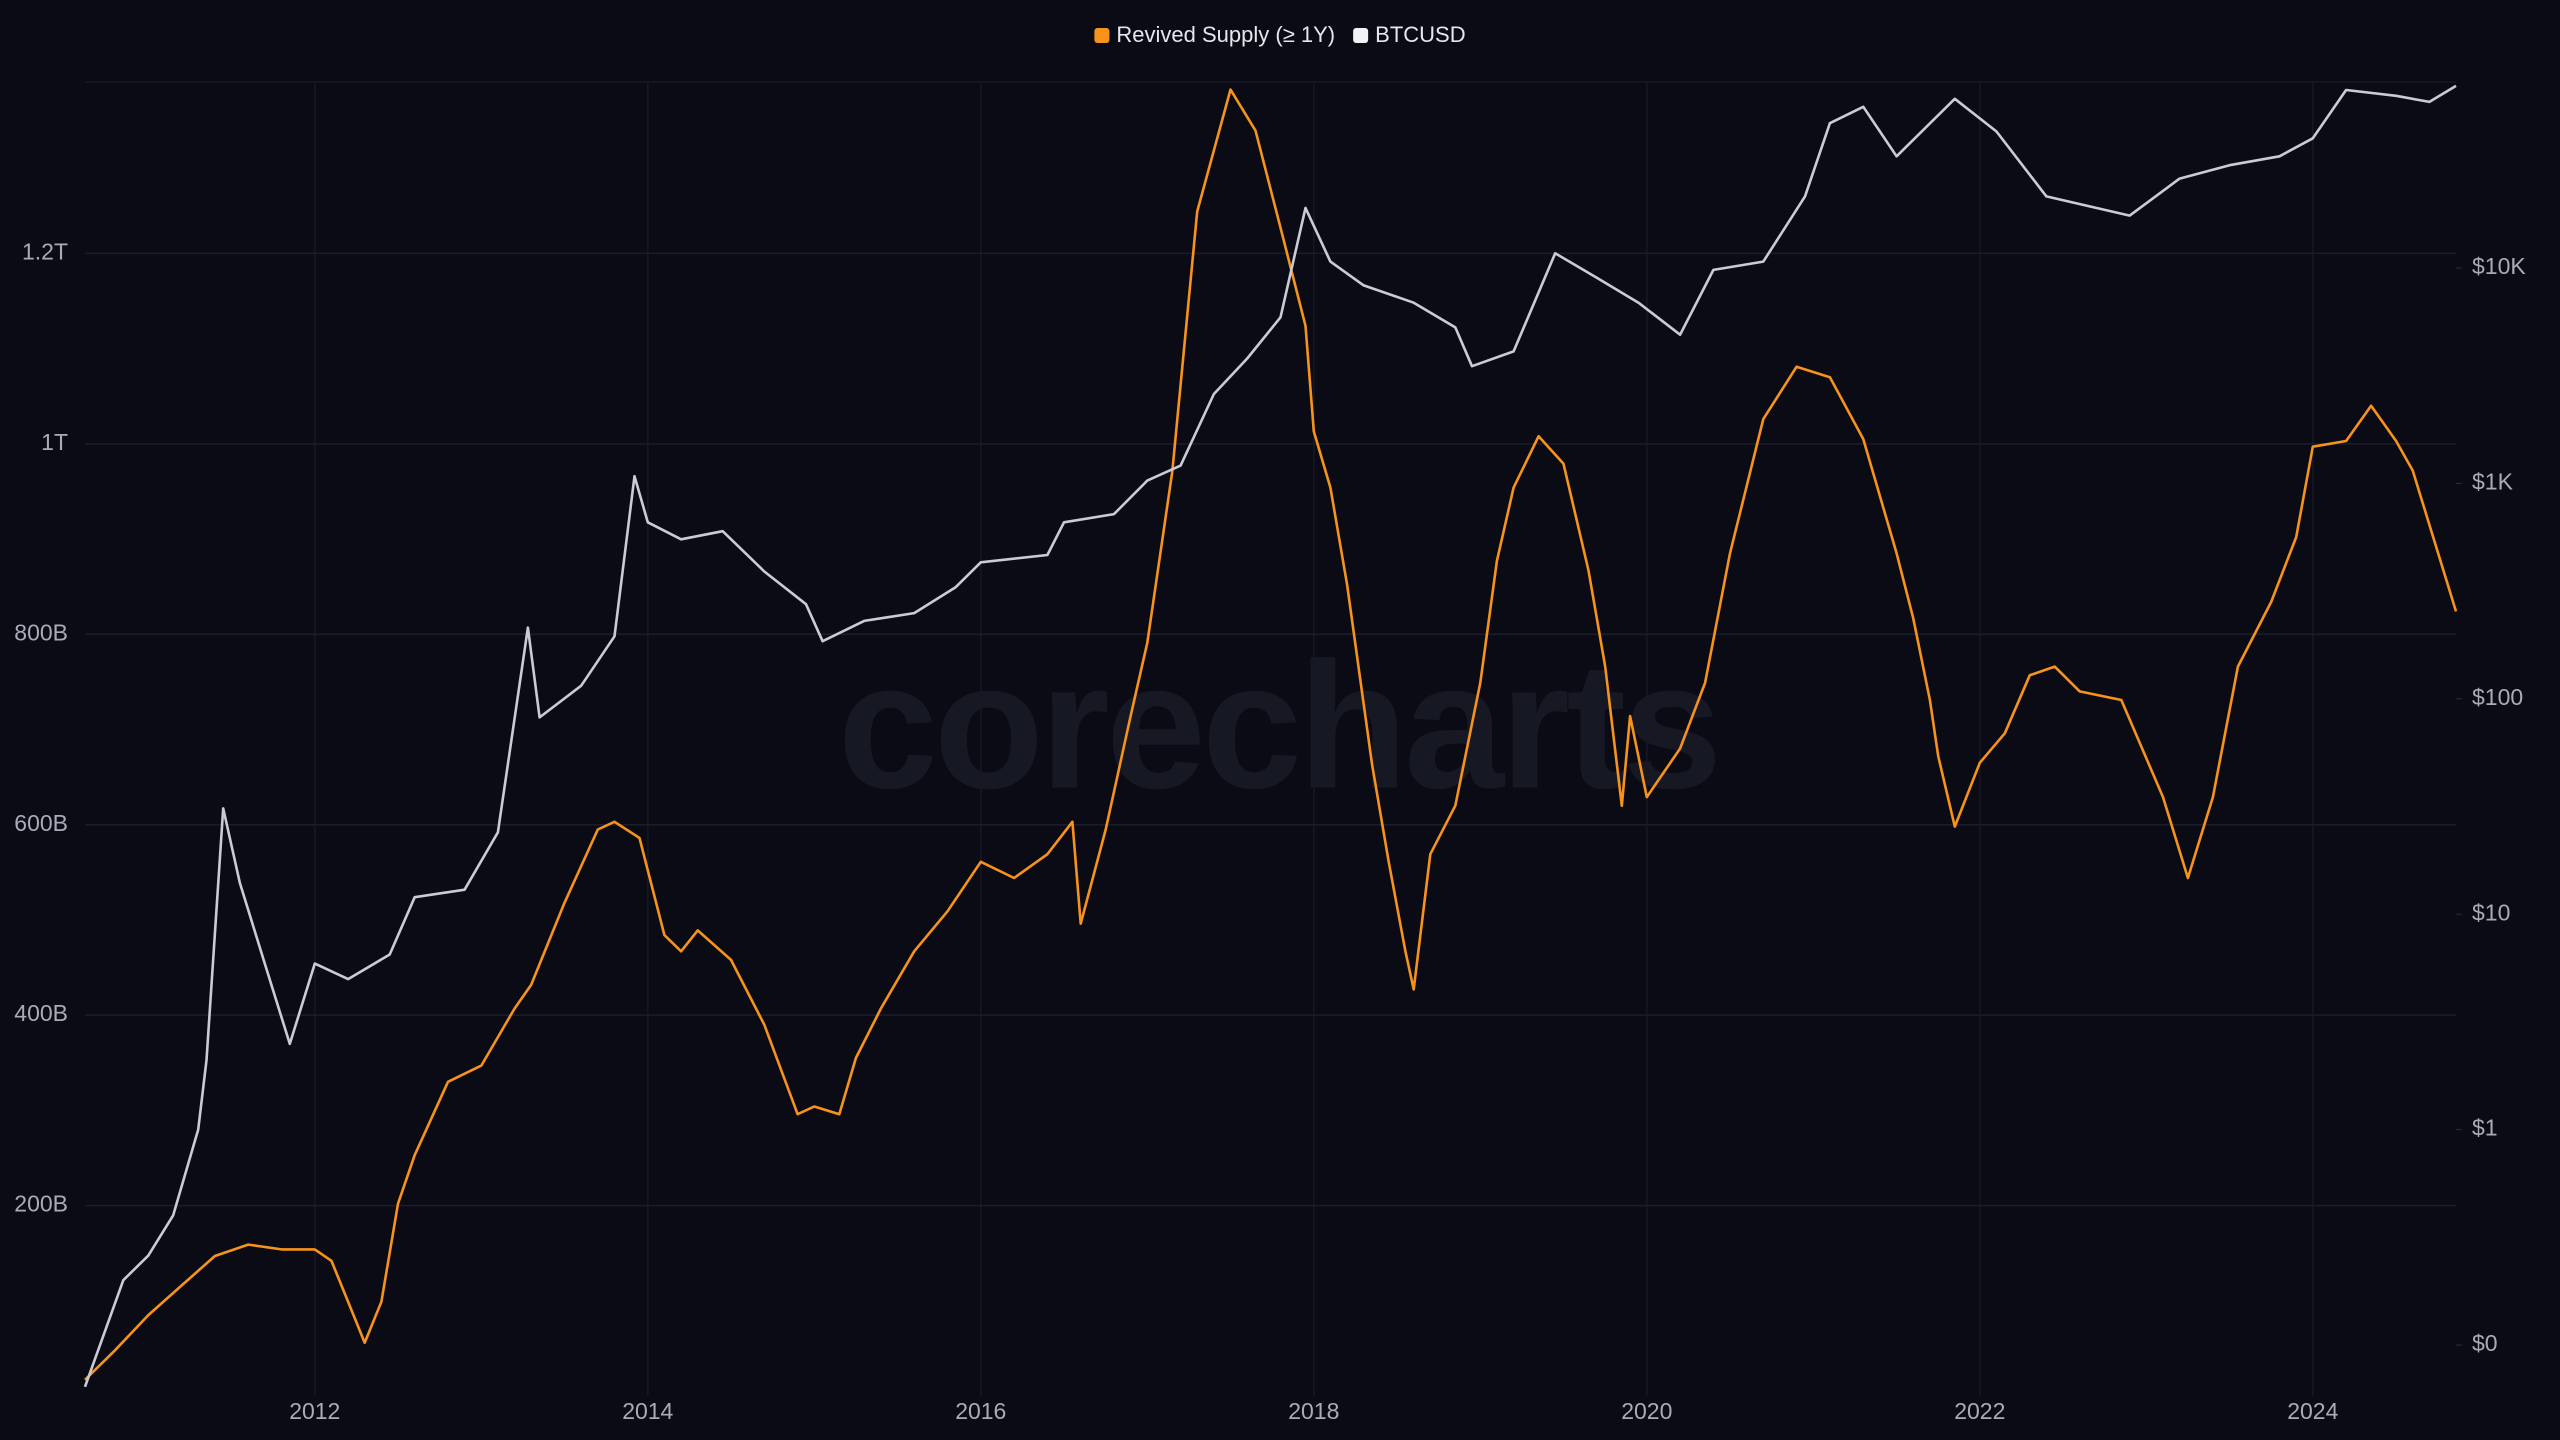 The image size is (2560, 1440). What do you see at coordinates (2485, 1343) in the screenshot?
I see `y2-tick-label: $0` at bounding box center [2485, 1343].